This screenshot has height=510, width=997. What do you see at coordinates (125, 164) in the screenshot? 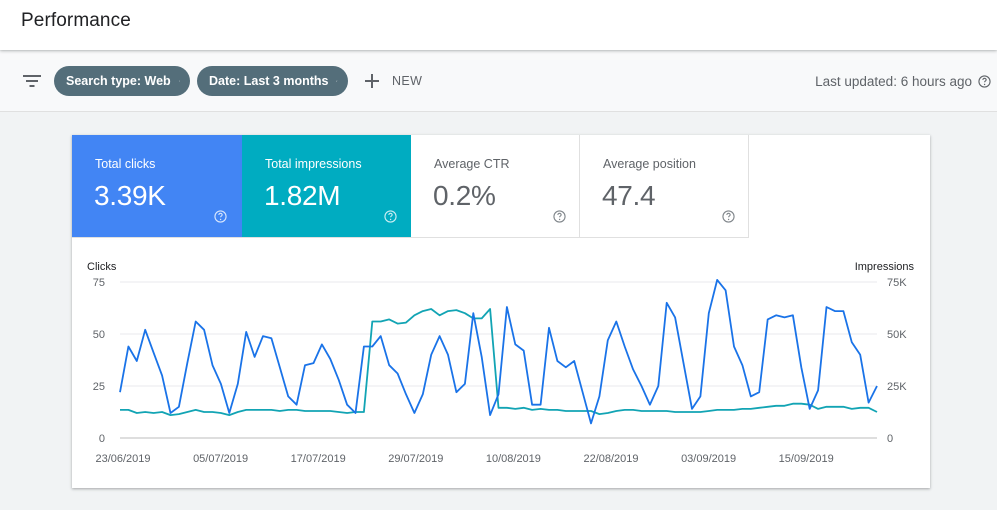
I see `total-clicks-label: Total clicks` at bounding box center [125, 164].